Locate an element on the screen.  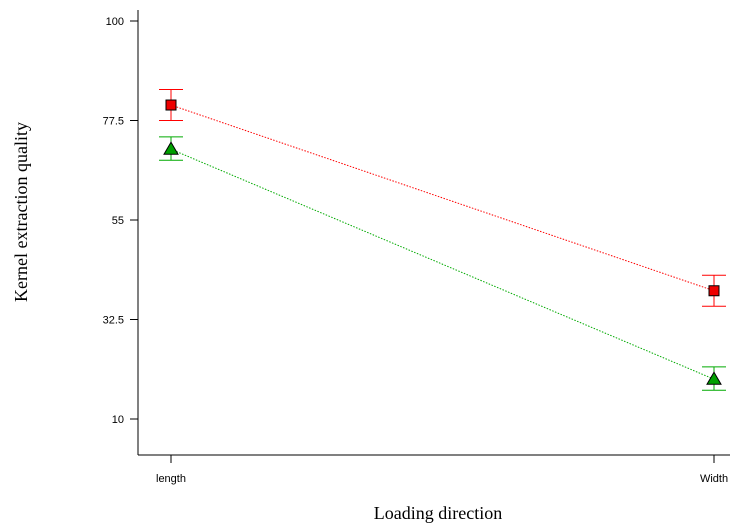
y-axis-ticks: 10 32.5 55 77.5 100 is located at coordinates (120, 221).